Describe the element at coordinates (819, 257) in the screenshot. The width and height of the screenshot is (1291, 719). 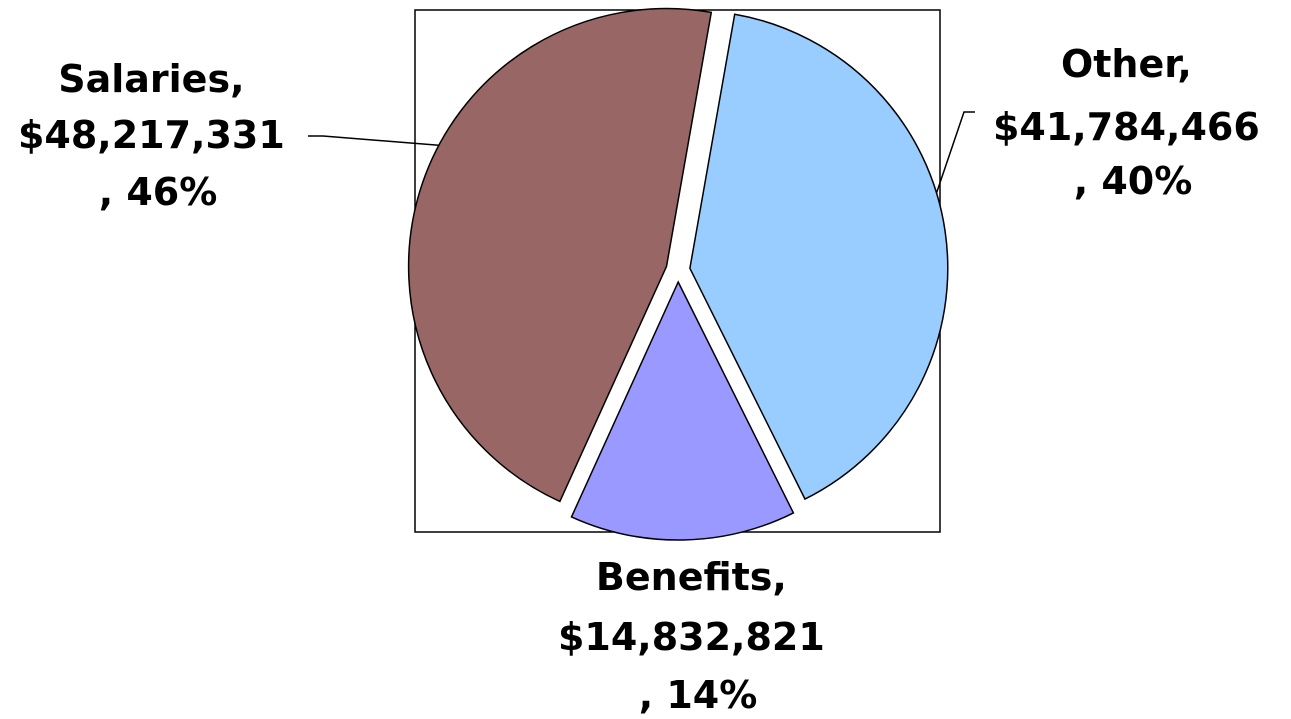
I see `pie-slice-other` at that location.